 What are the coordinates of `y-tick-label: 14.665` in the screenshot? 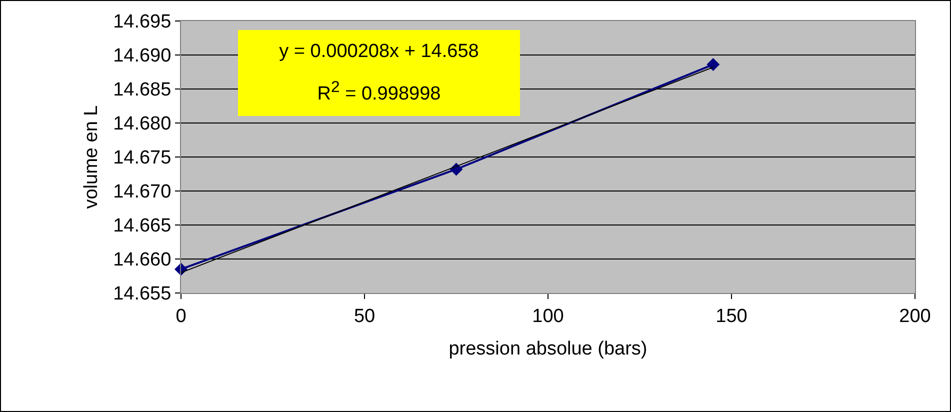 It's located at (142, 226).